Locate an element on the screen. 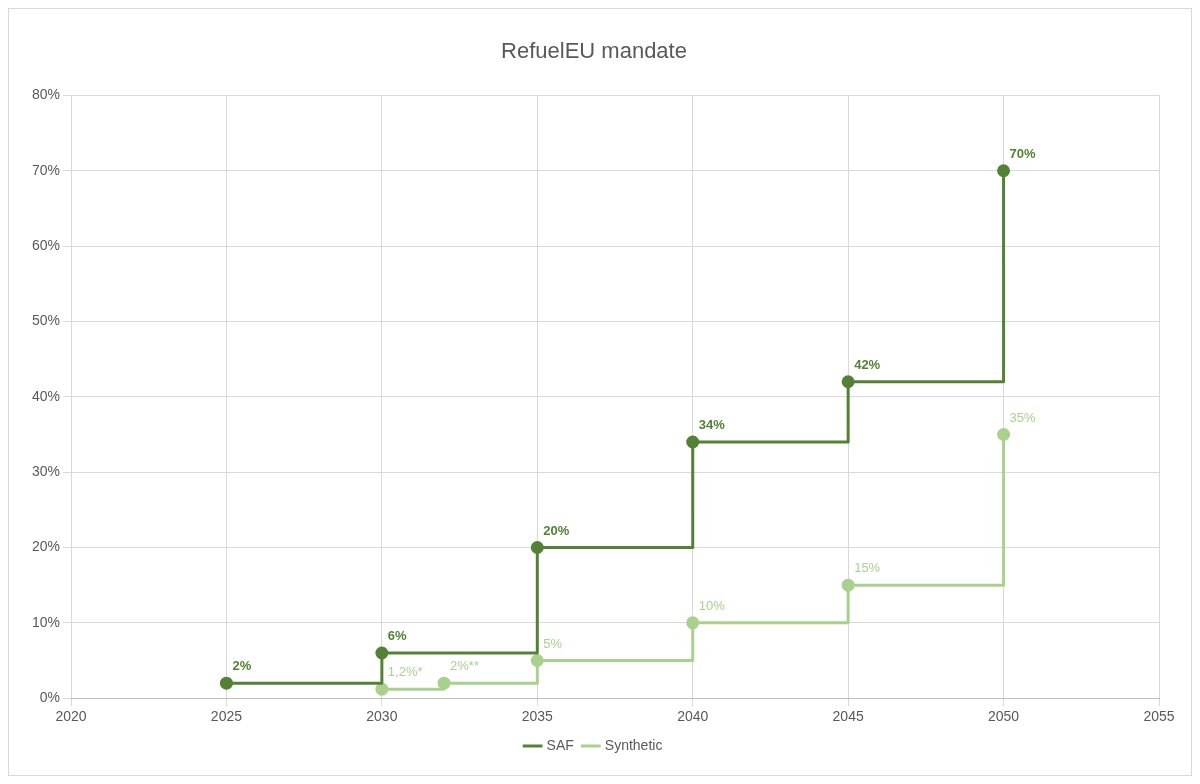 Image resolution: width=1200 pixels, height=784 pixels. y-tick-label: 70% is located at coordinates (46, 169).